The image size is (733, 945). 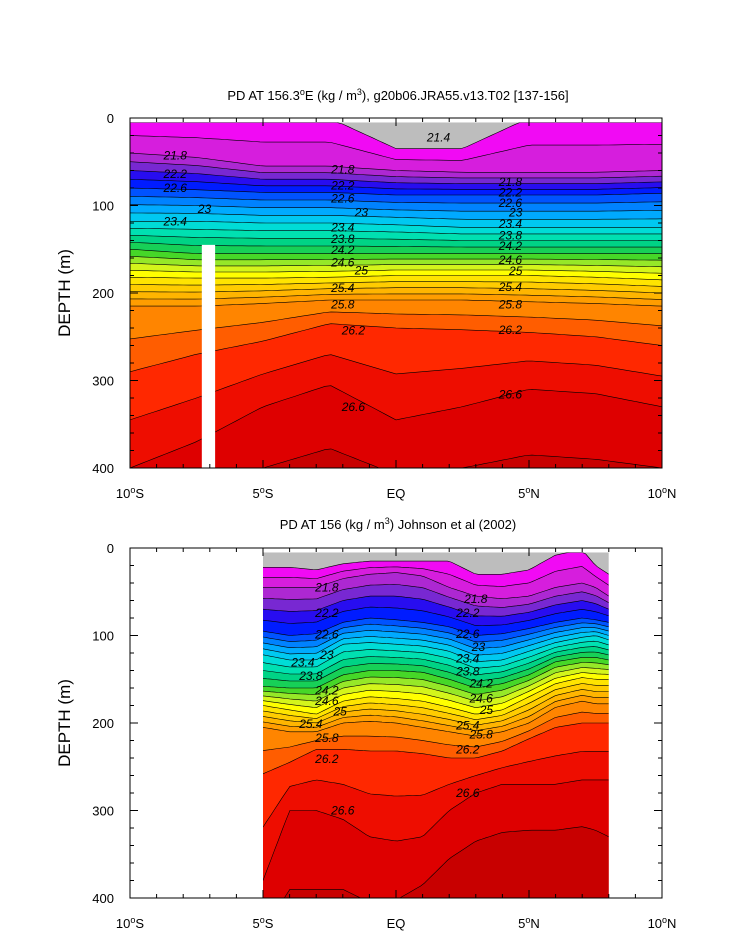 What do you see at coordinates (110, 118) in the screenshot?
I see `y-tick-label: 0` at bounding box center [110, 118].